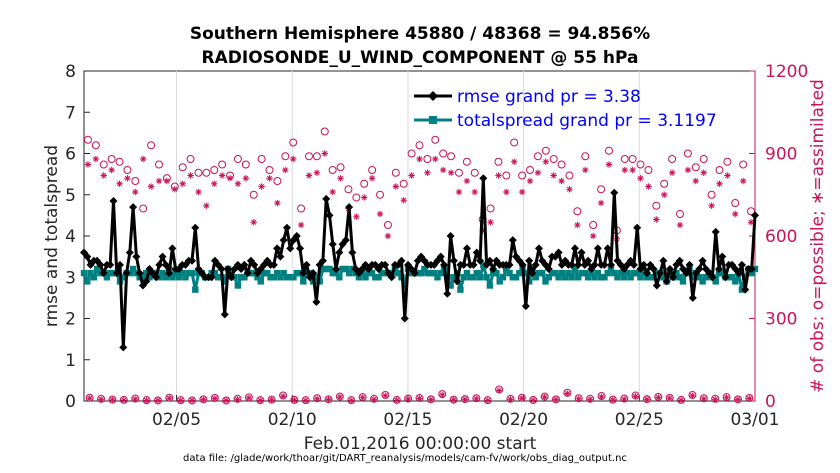 This screenshot has height=473, width=840. What do you see at coordinates (176, 420) in the screenshot?
I see `x-tick-label: 02/05` at bounding box center [176, 420].